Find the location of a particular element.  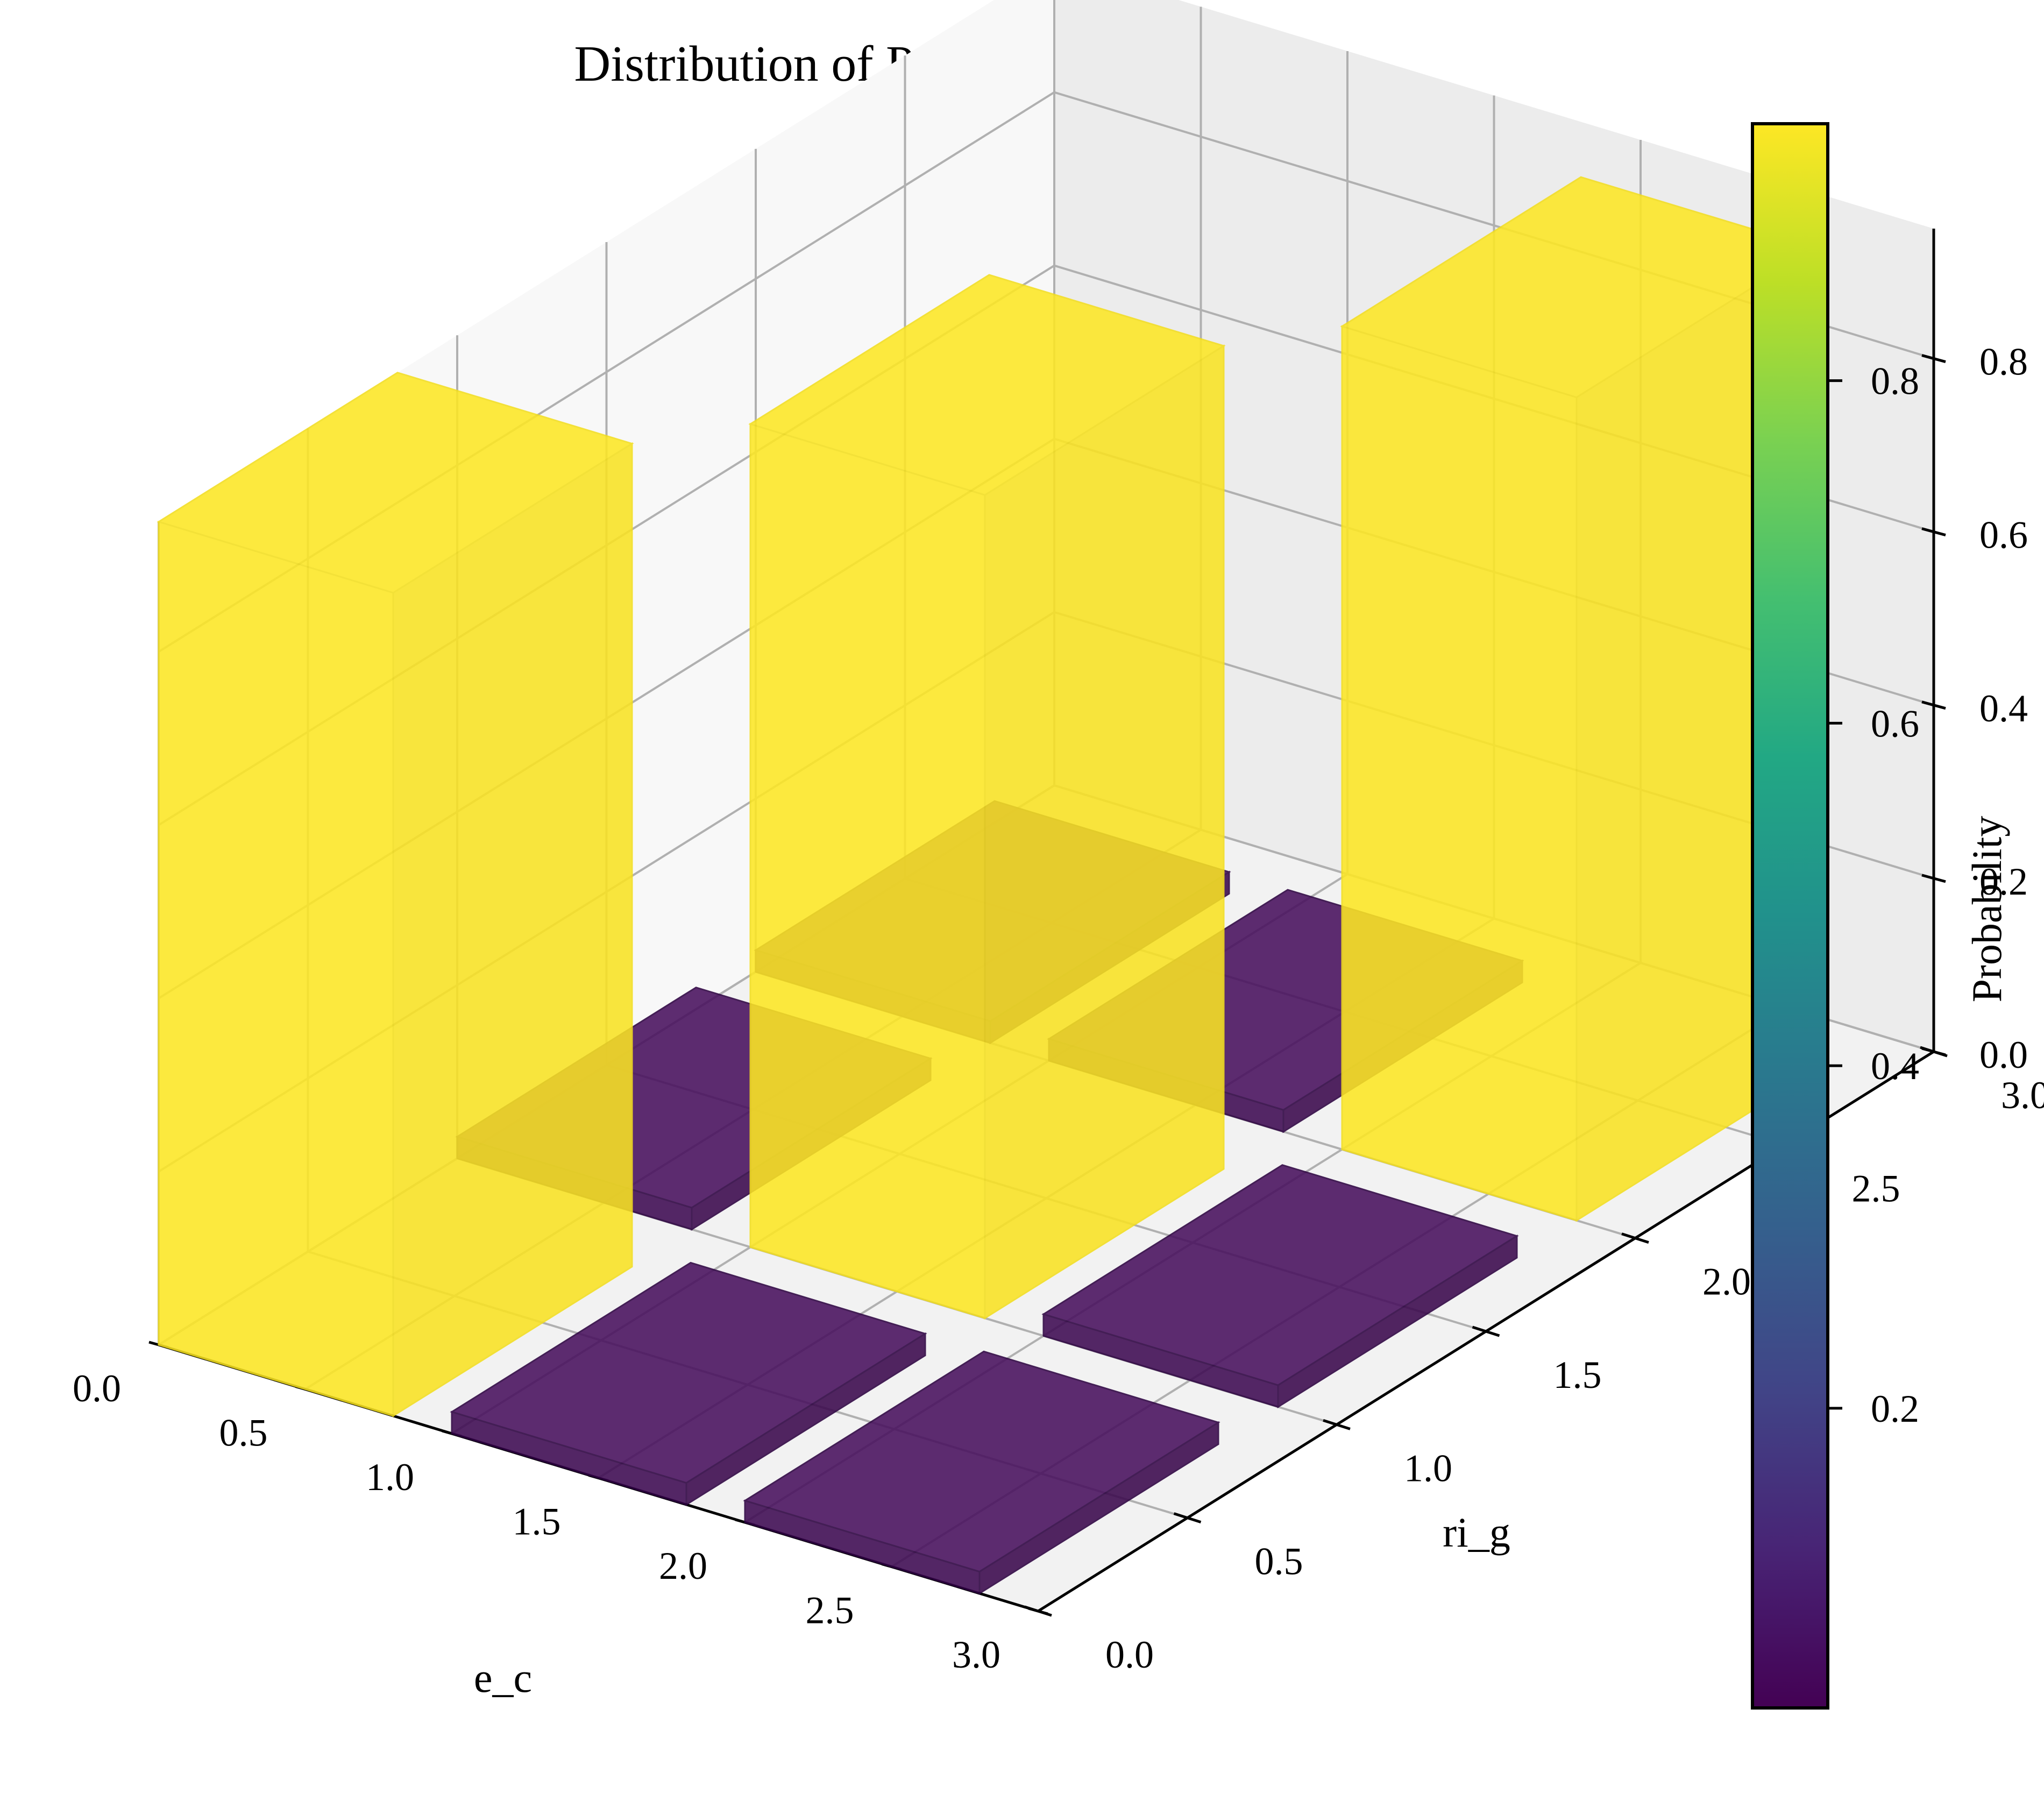

x-tick-label: 0.5 is located at coordinates (244, 1433).